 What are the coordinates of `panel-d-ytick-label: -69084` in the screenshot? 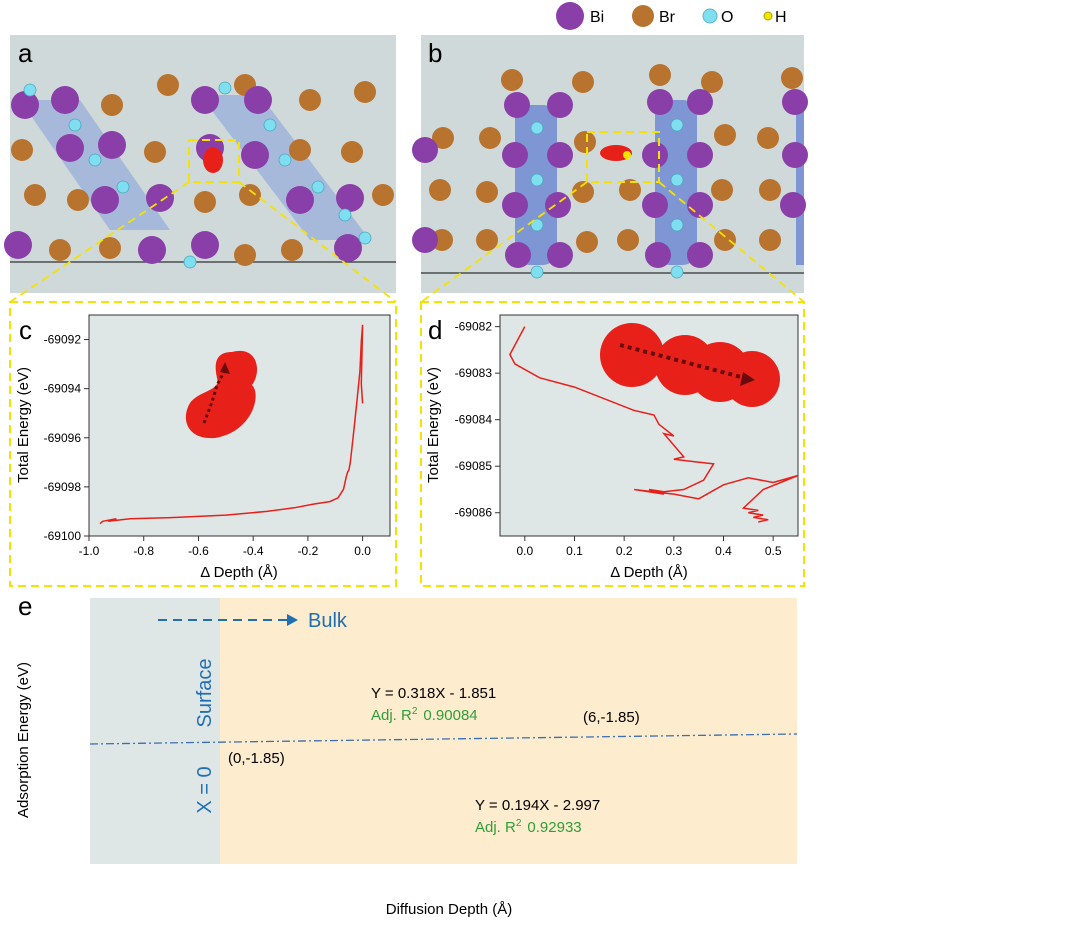 It's located at (474, 420).